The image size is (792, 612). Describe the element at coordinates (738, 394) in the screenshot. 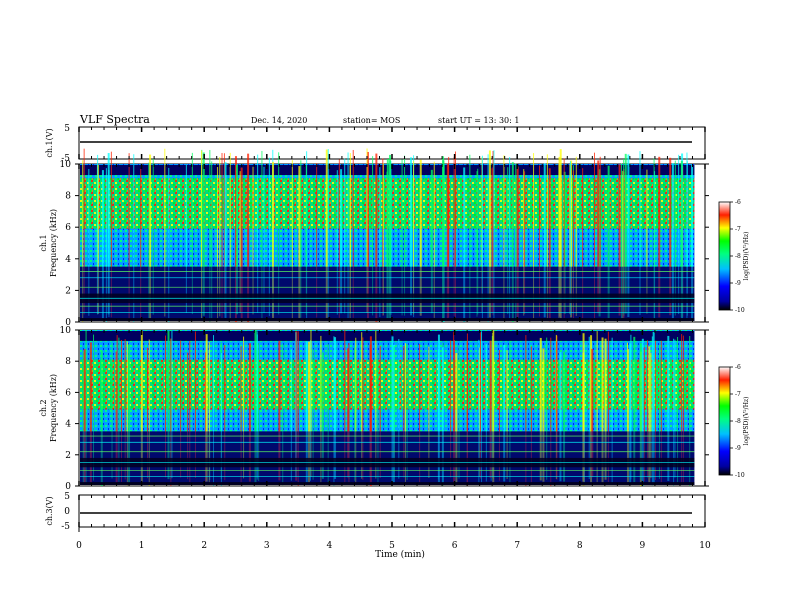

I see `cb2-ticks-label: -7` at that location.